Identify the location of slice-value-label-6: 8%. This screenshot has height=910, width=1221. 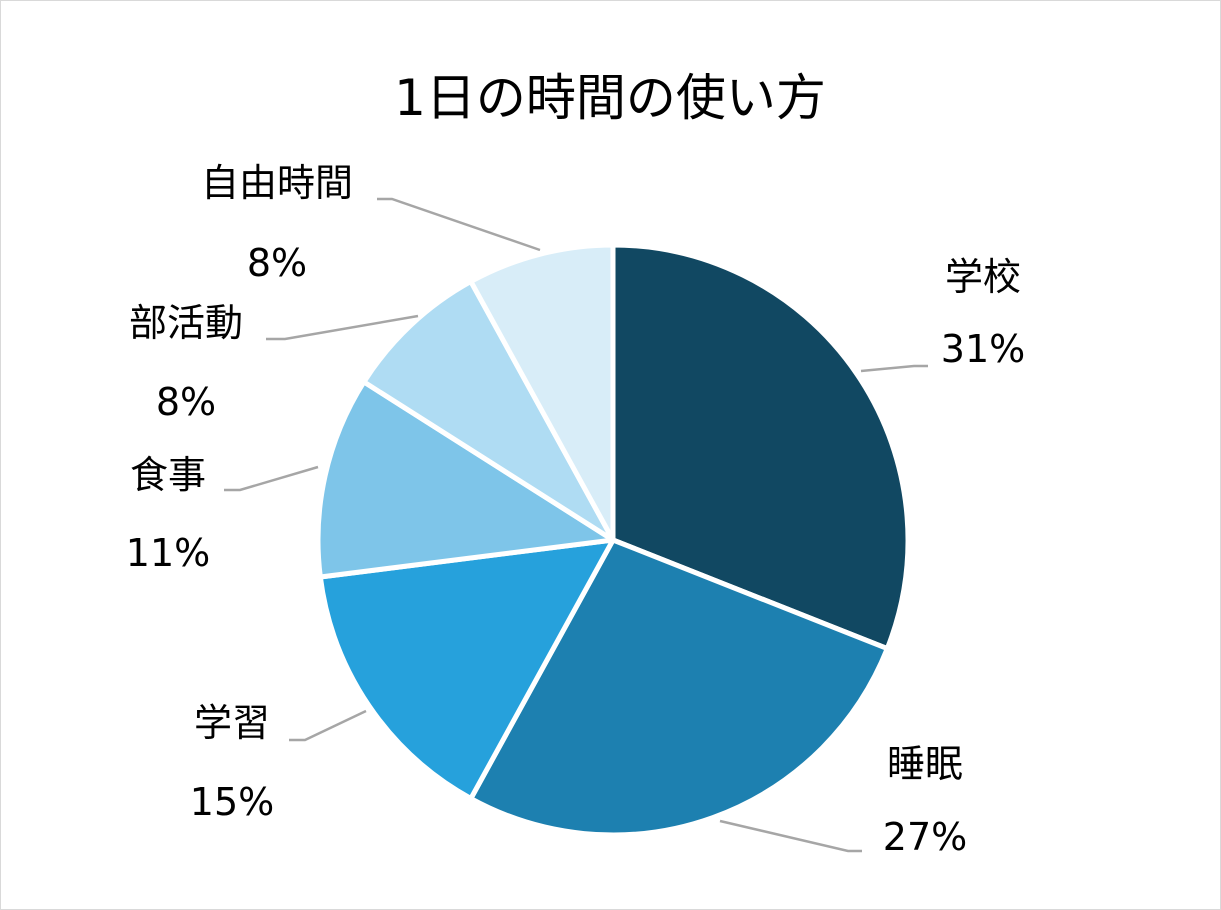
(277, 263).